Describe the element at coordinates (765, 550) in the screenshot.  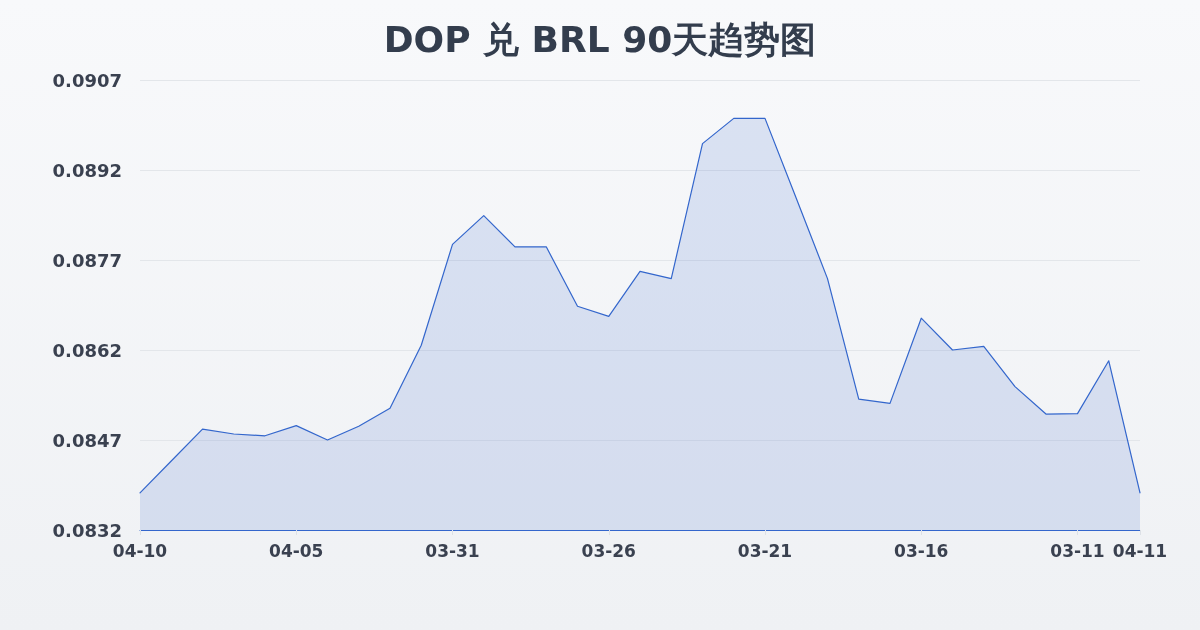
I see `x-tick-label: 03-21` at that location.